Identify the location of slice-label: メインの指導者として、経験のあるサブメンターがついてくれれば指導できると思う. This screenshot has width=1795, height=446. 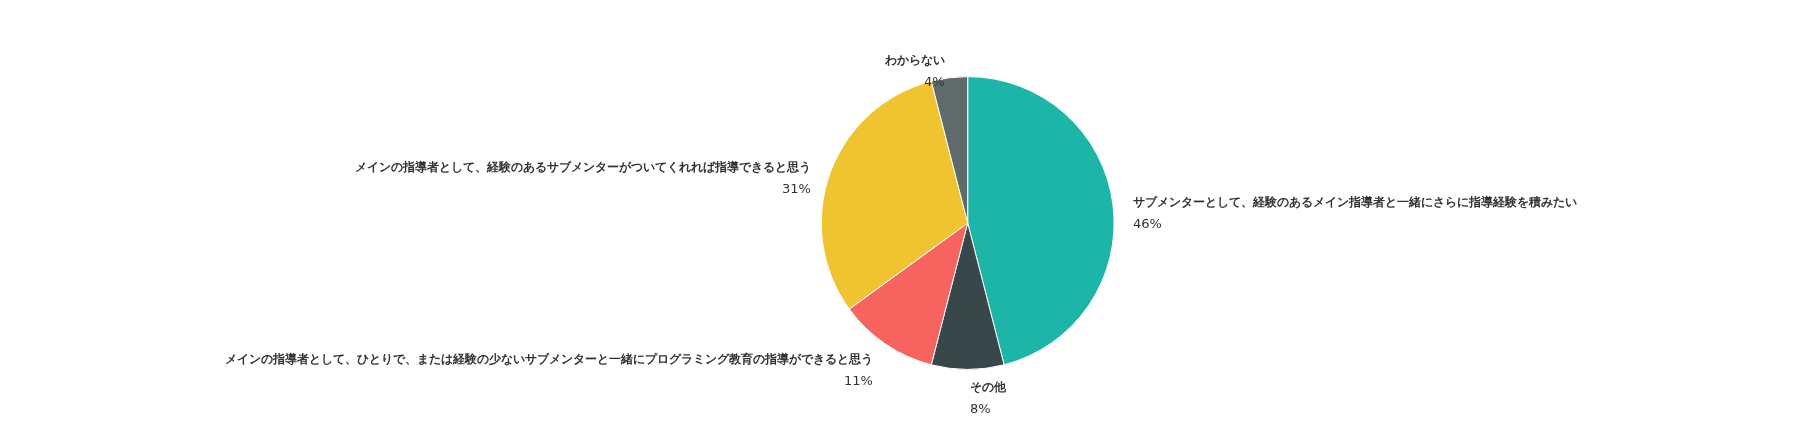
(583, 167).